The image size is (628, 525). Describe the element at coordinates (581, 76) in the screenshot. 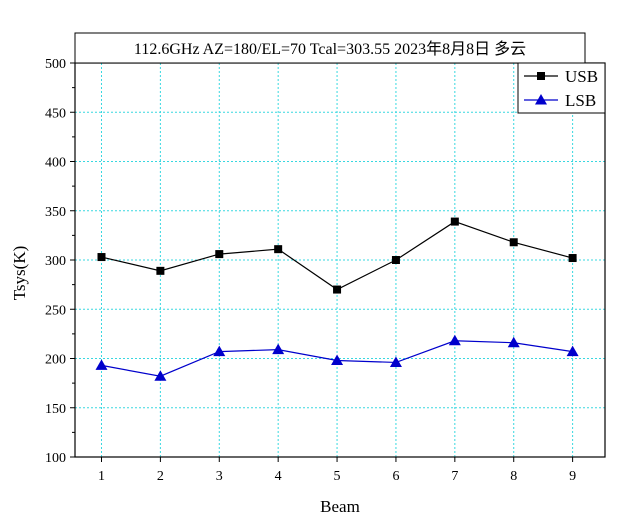

I see `legend-label-usb: USB` at that location.